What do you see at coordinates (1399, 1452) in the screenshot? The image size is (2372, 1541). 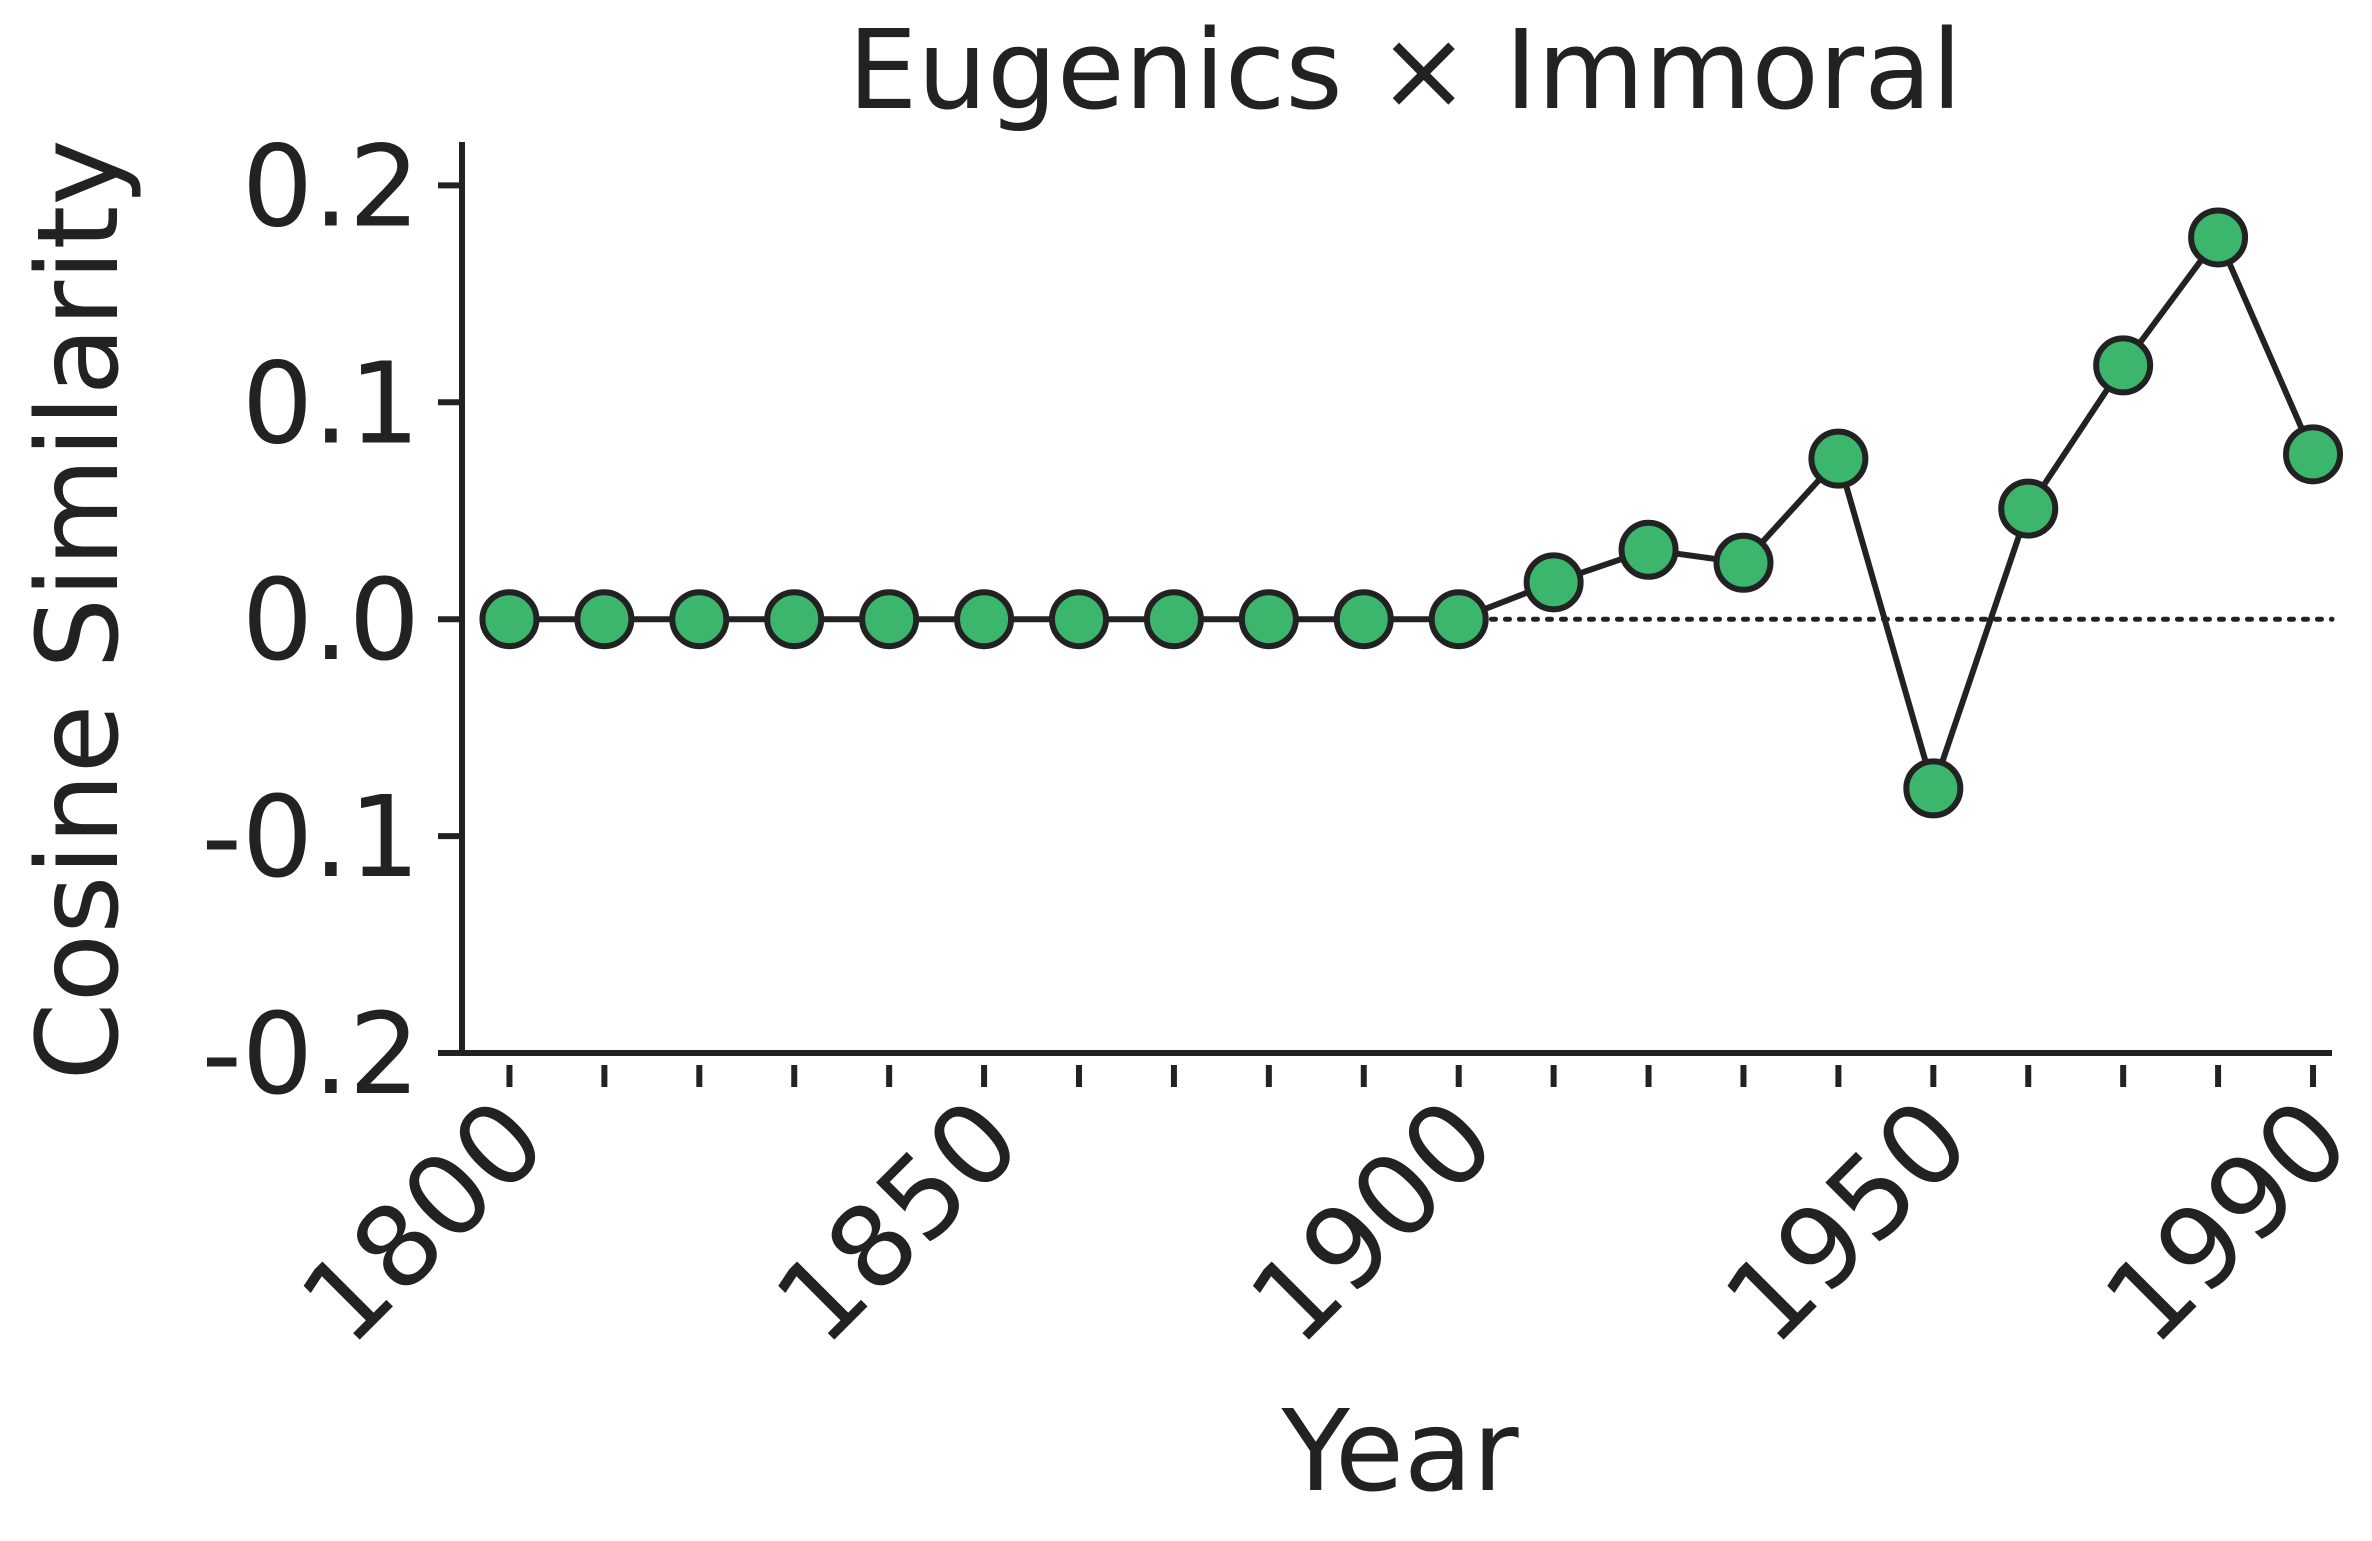 I see `x-axis-label: Year` at bounding box center [1399, 1452].